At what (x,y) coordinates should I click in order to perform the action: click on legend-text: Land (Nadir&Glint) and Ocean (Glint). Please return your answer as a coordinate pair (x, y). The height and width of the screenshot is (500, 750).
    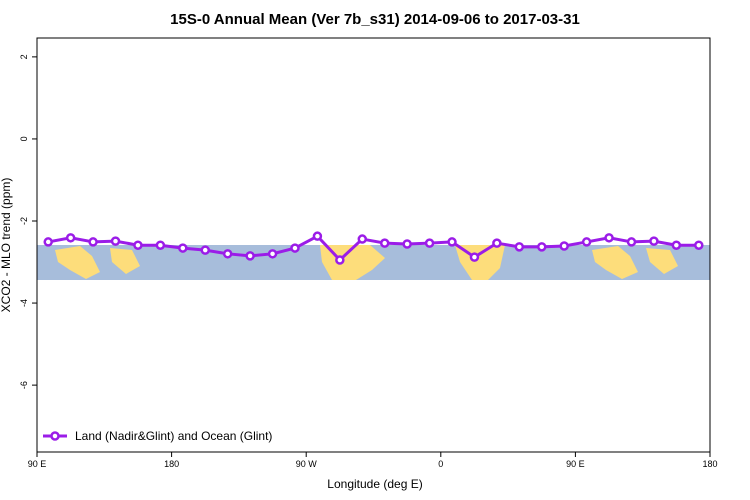
    Looking at the image, I should click on (173, 436).